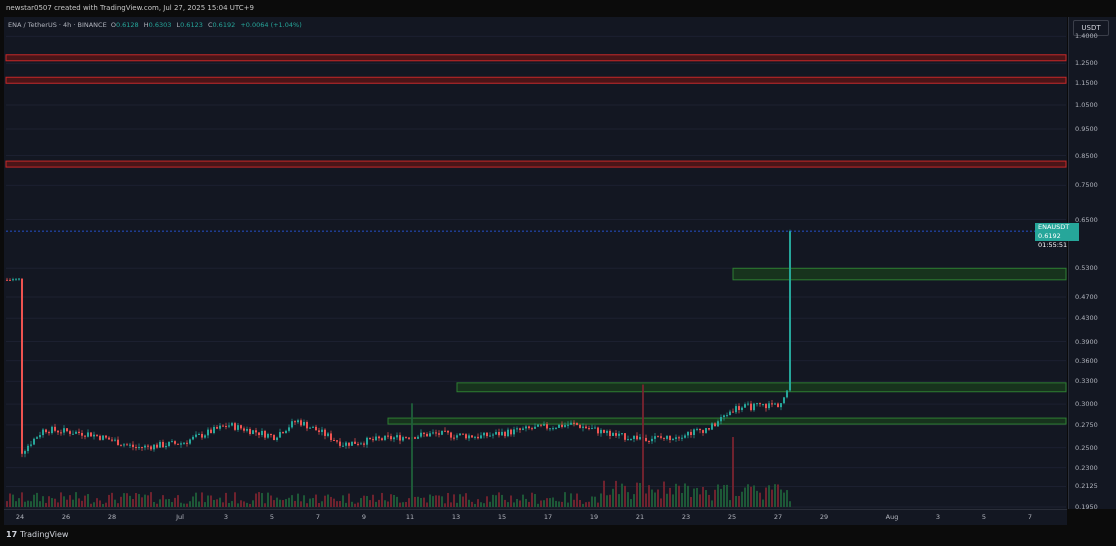 Image resolution: width=1116 pixels, height=546 pixels. I want to click on x-tick-label: 24, so click(20, 517).